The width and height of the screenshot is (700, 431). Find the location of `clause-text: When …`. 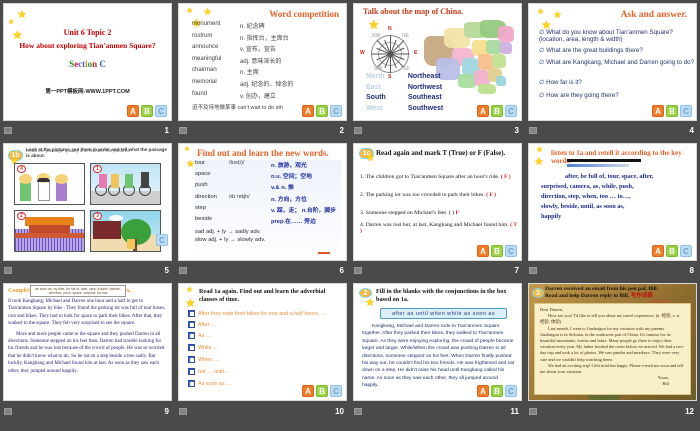

clause-text: When … is located at coordinates (208, 359).